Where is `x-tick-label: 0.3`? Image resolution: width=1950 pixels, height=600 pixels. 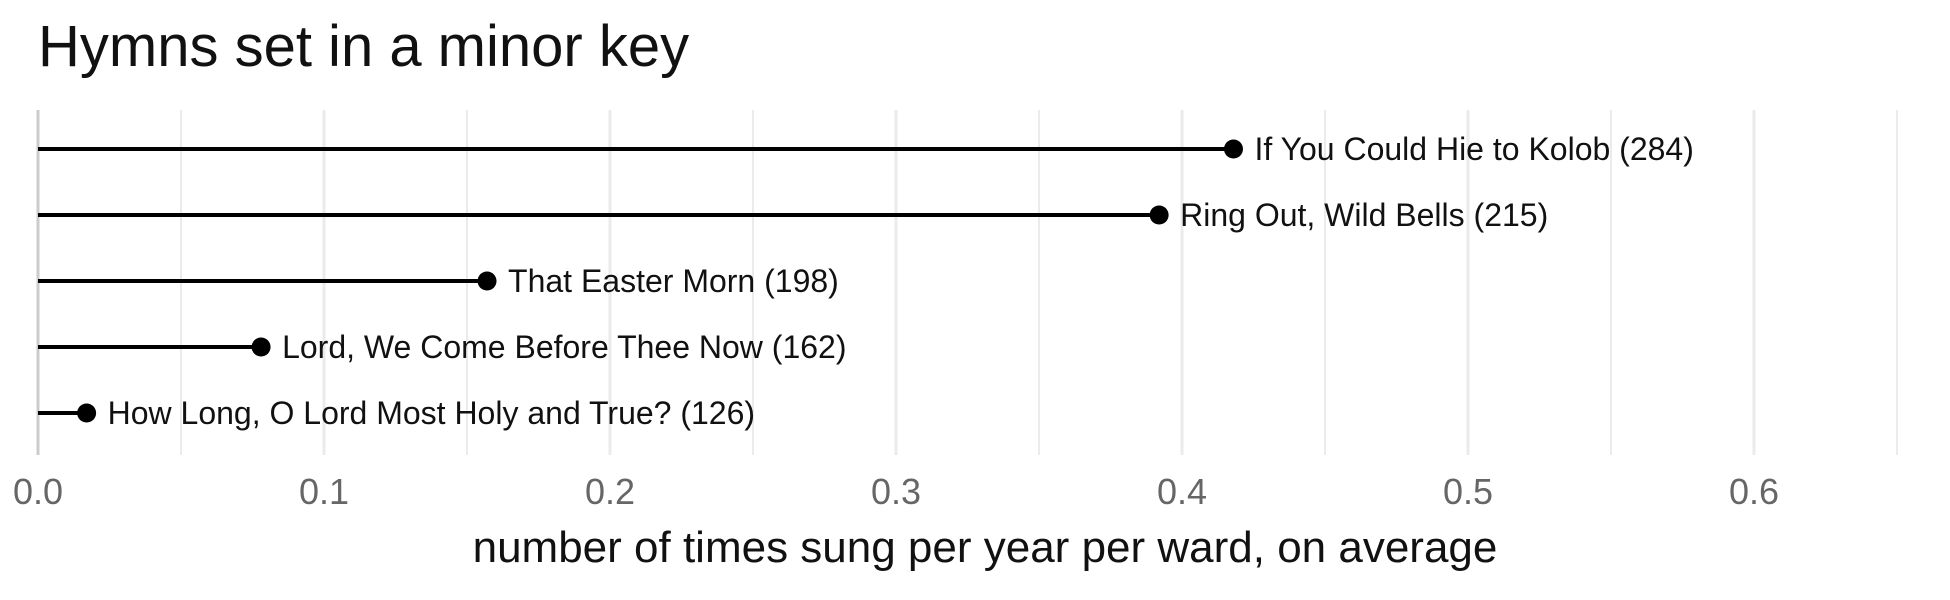
x-tick-label: 0.3 is located at coordinates (896, 491).